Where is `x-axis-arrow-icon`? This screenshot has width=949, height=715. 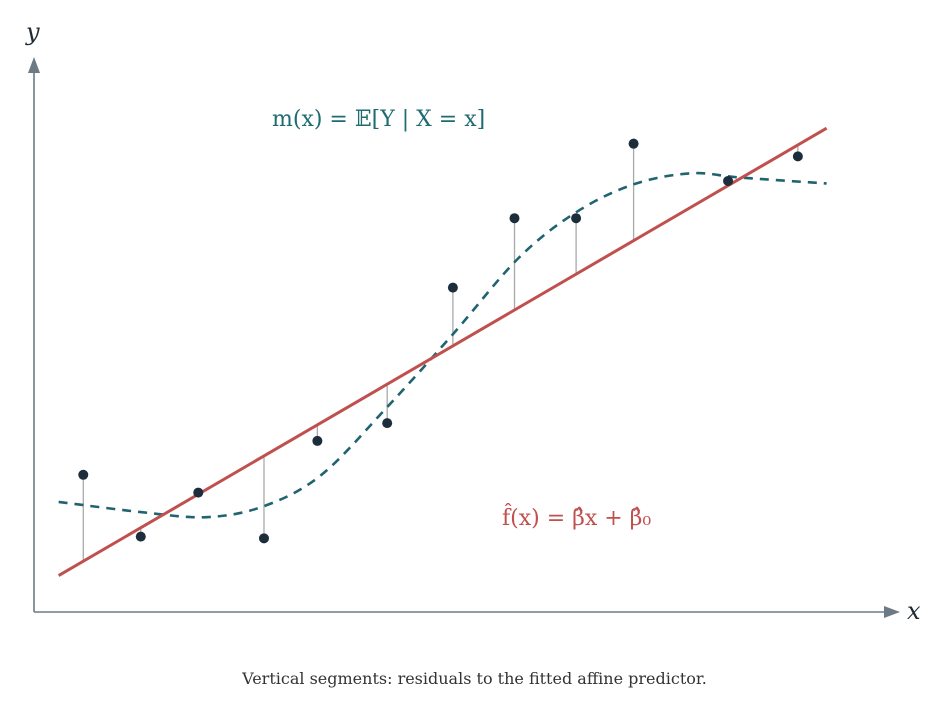
x-axis-arrow-icon is located at coordinates (892, 612).